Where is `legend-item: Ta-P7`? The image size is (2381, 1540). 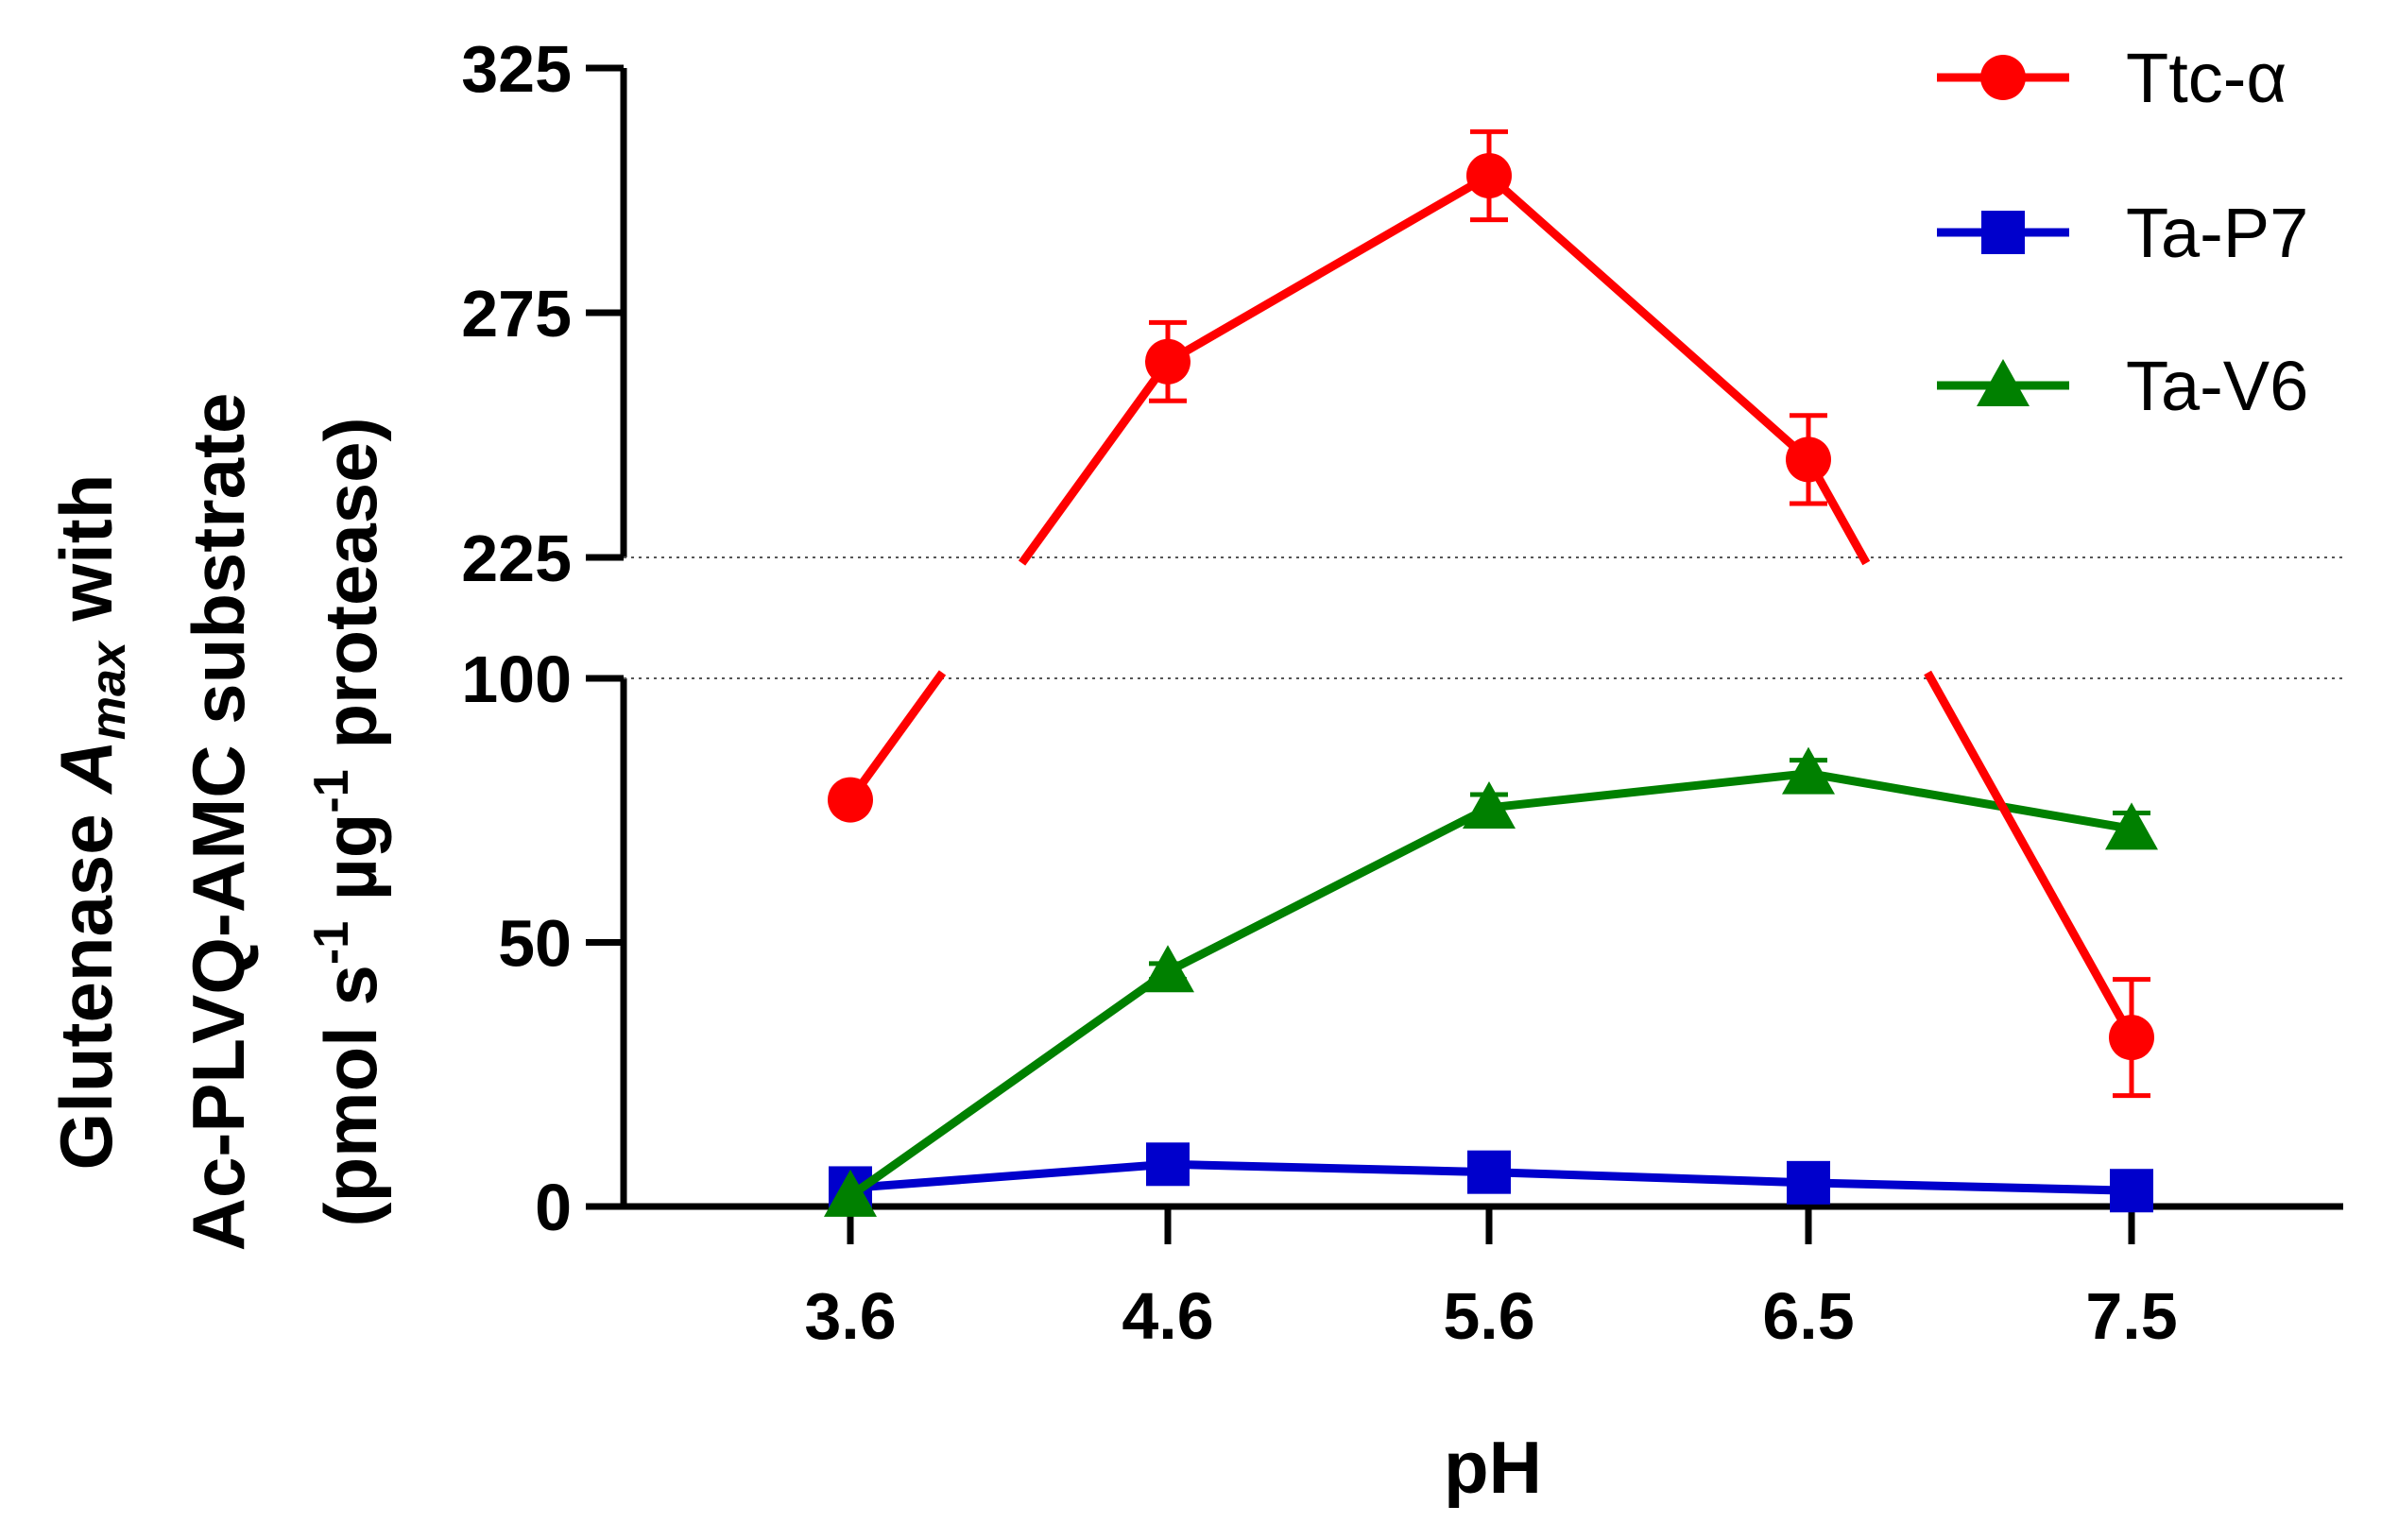
legend-item: Ta-P7 is located at coordinates (2122, 233).